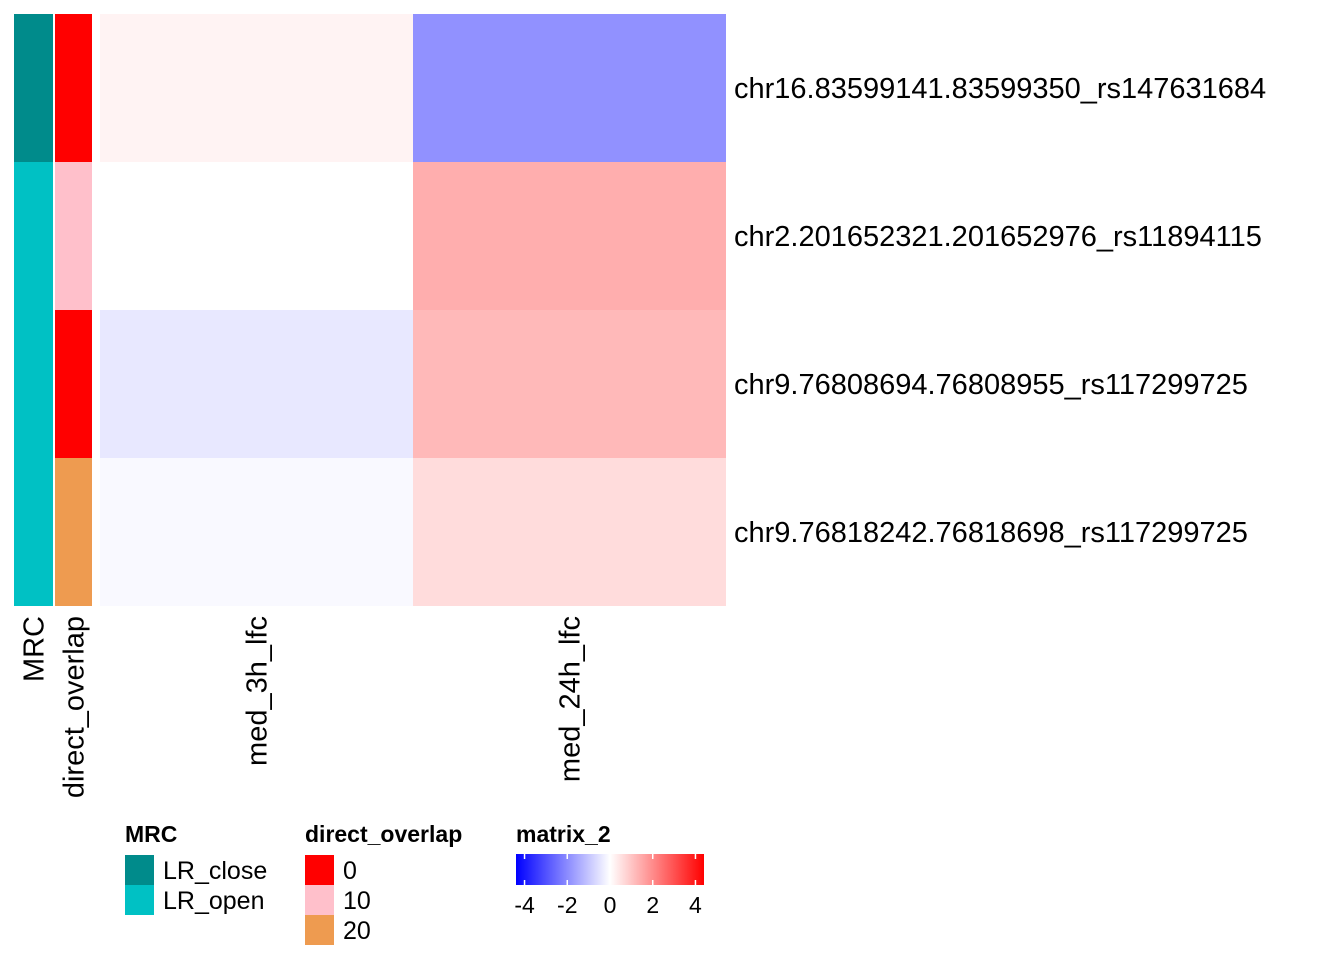  What do you see at coordinates (563, 834) in the screenshot?
I see `matrix-legend-title: matrix_2` at bounding box center [563, 834].